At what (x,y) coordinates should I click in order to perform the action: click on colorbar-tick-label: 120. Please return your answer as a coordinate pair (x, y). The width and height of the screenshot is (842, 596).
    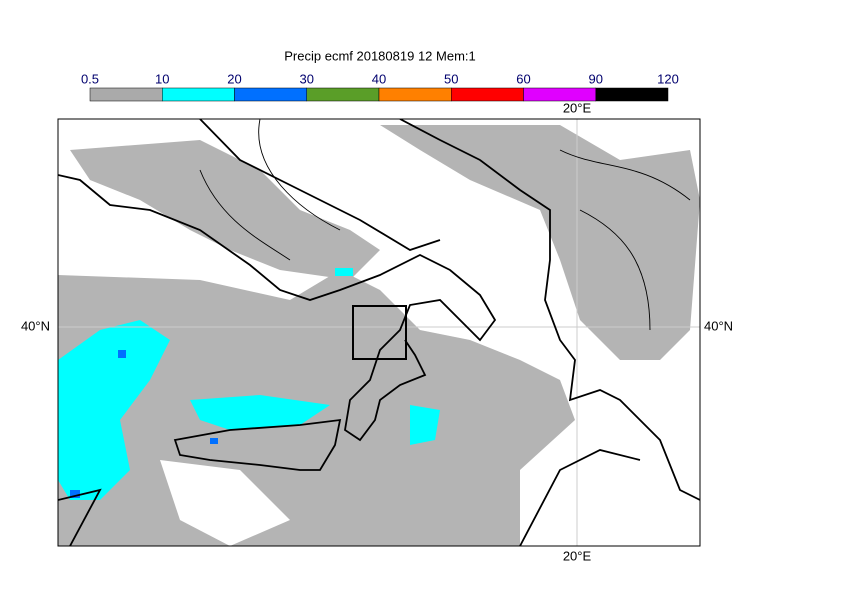
    Looking at the image, I should click on (668, 78).